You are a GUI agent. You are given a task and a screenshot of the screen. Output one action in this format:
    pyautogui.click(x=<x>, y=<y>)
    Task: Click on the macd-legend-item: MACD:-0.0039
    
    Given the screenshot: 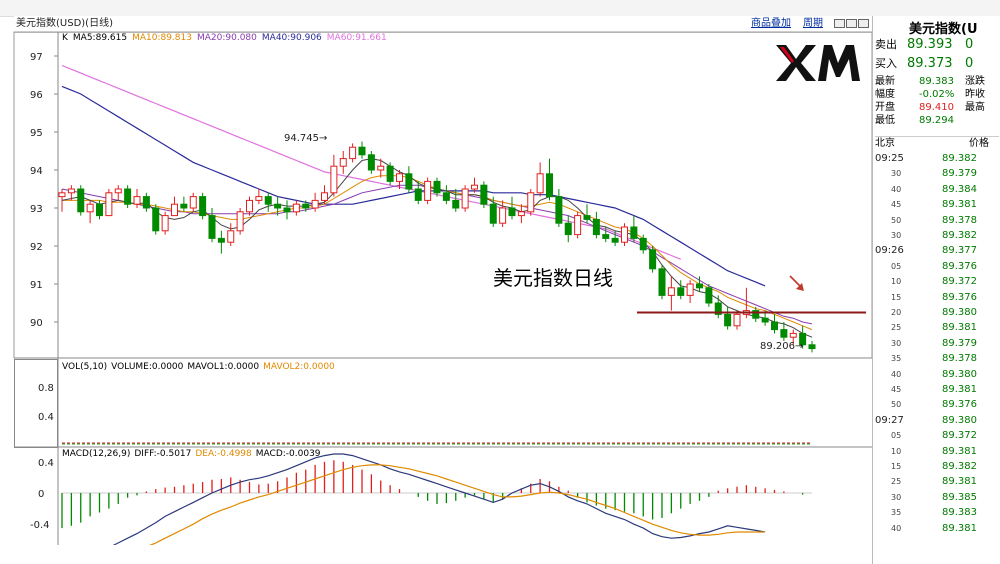 What is the action you would take?
    pyautogui.click(x=288, y=454)
    